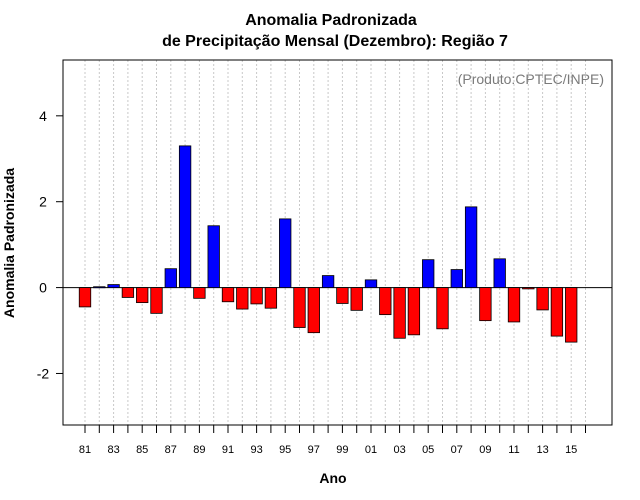 Image resolution: width=640 pixels, height=500 pixels. Describe the element at coordinates (85, 450) in the screenshot. I see `x-tick-label: 81` at that location.